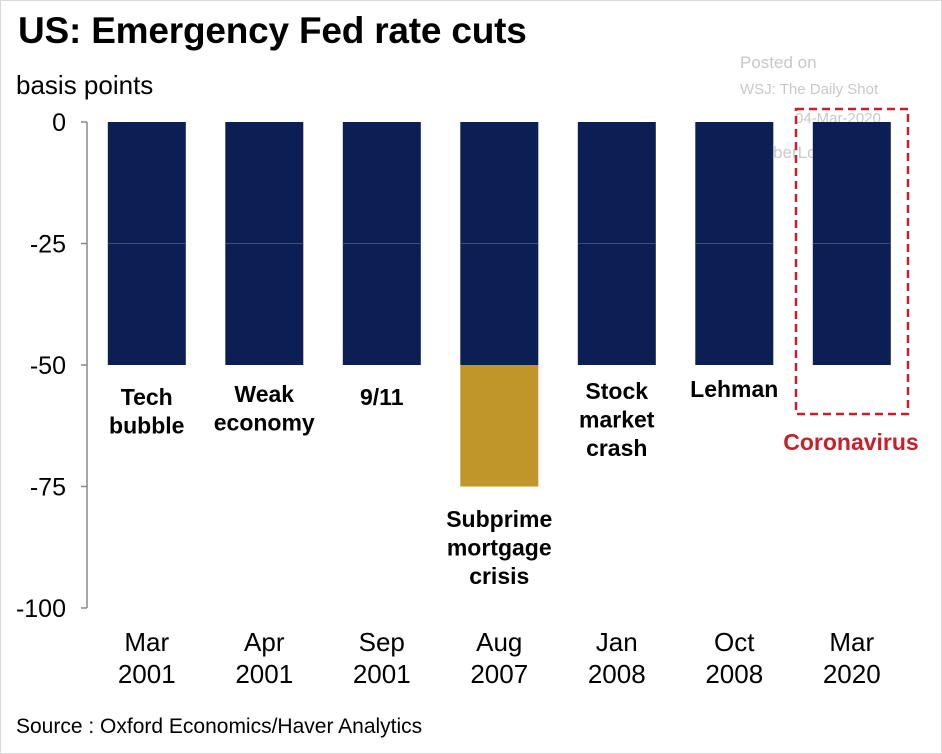 This screenshot has height=754, width=942. What do you see at coordinates (382, 642) in the screenshot?
I see `x-tick-label-month: Sep` at bounding box center [382, 642].